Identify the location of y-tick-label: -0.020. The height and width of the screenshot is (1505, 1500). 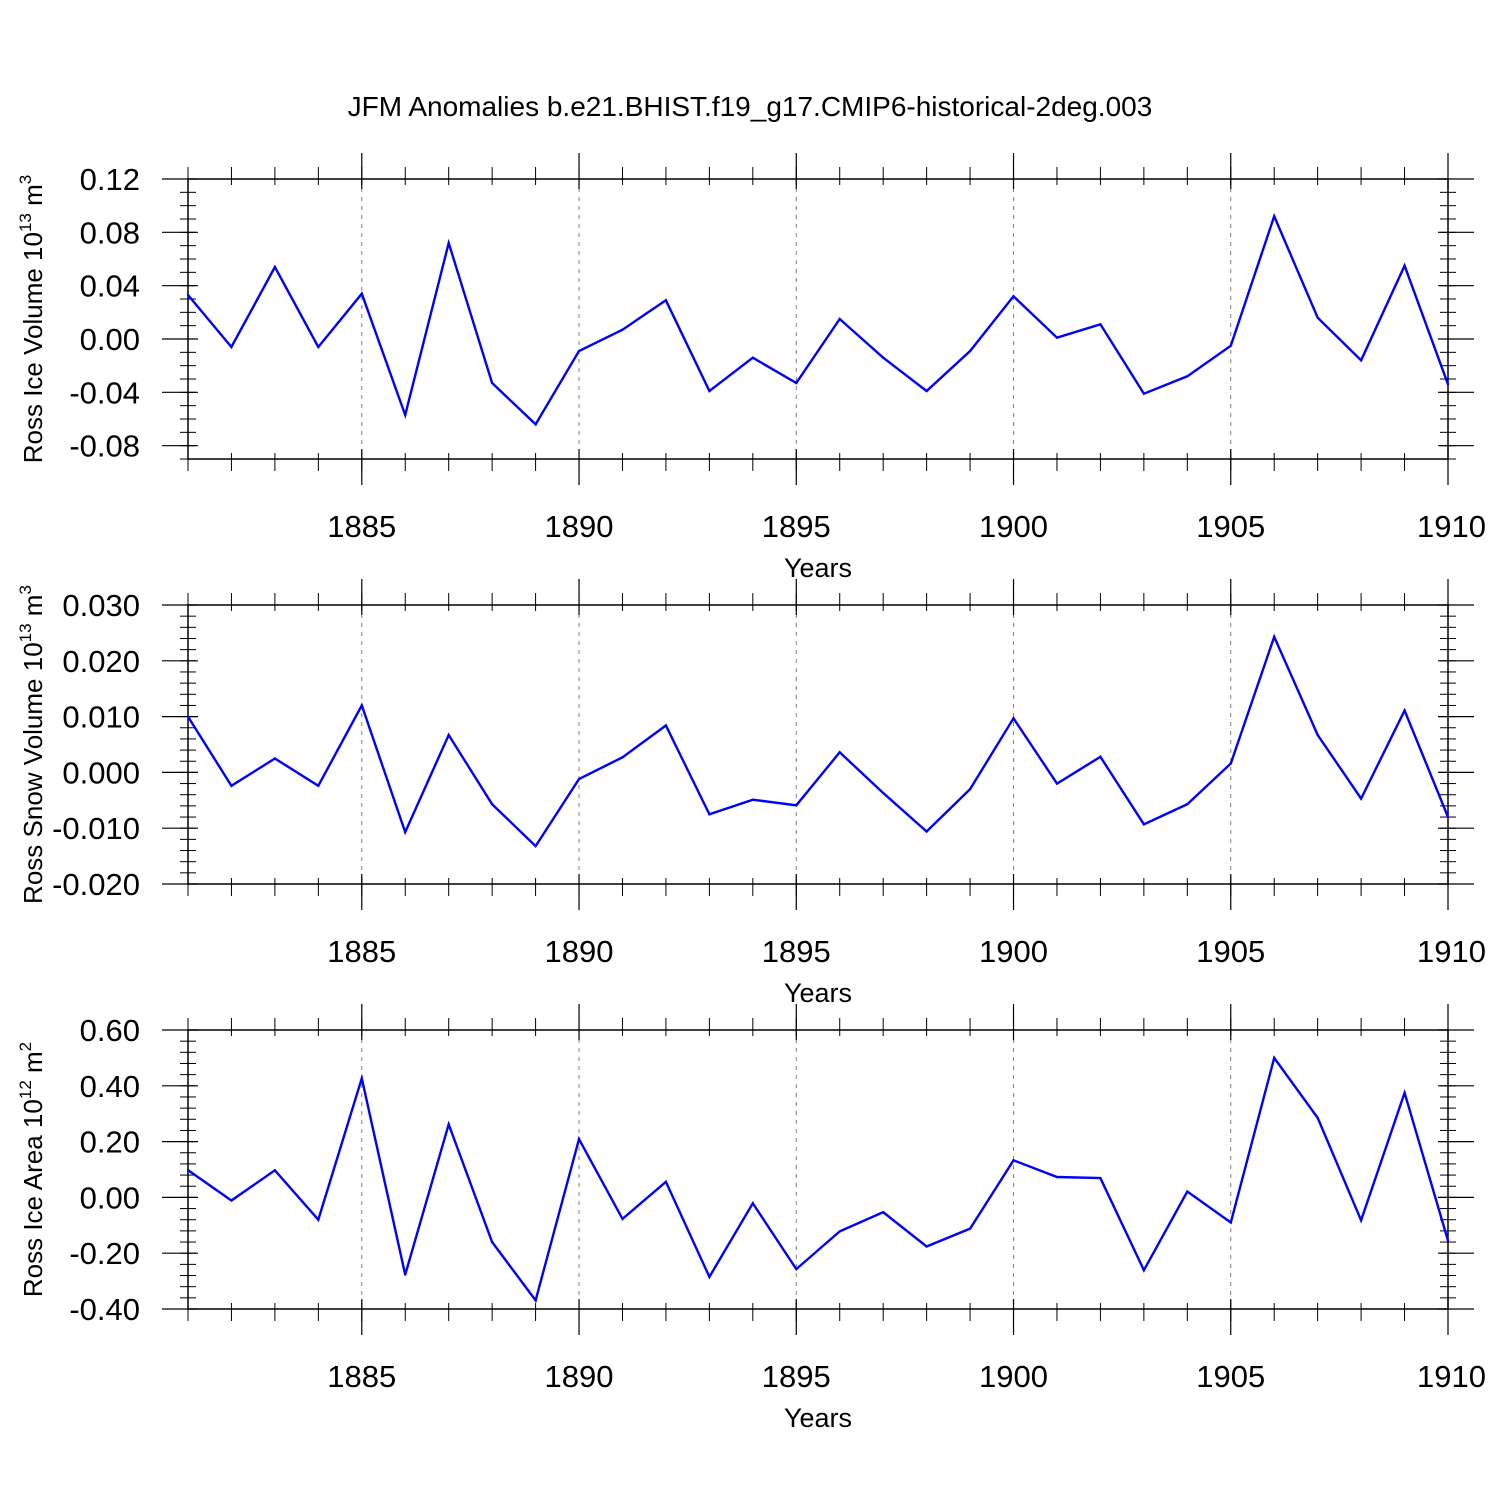
(96, 884).